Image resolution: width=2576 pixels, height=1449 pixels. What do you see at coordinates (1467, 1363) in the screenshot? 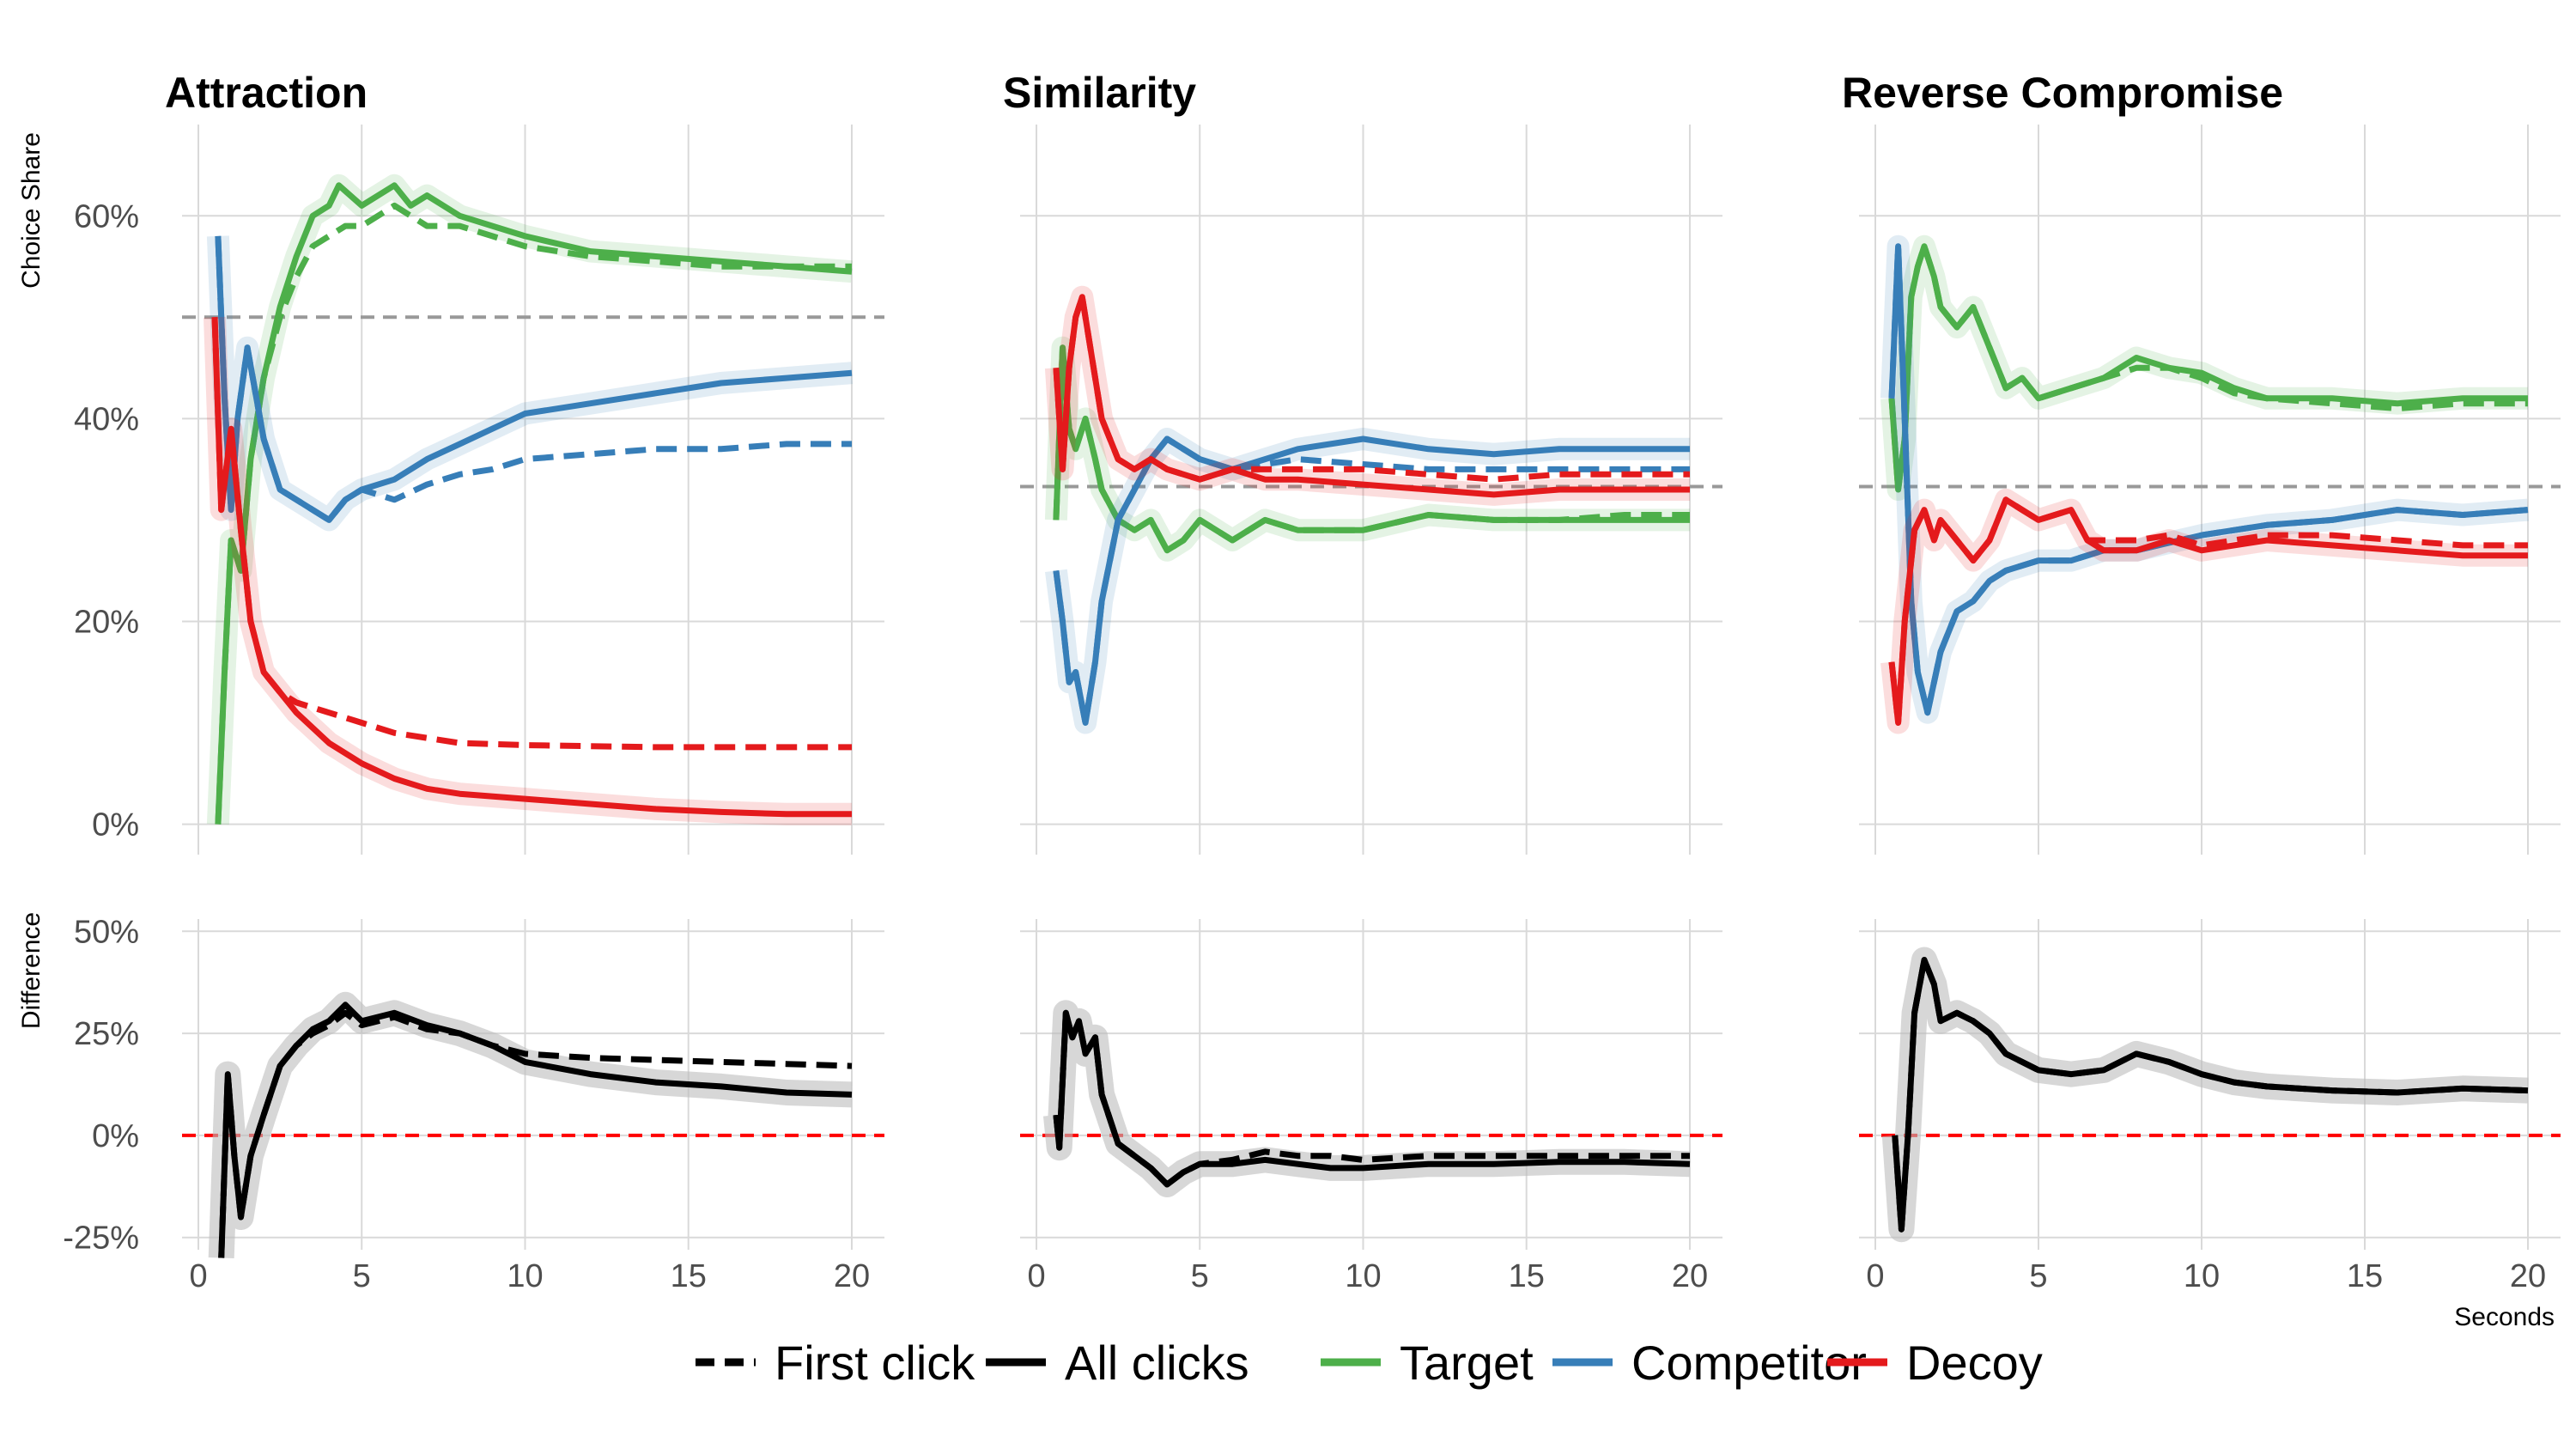
I see `legend-label-target: Target` at bounding box center [1467, 1363].